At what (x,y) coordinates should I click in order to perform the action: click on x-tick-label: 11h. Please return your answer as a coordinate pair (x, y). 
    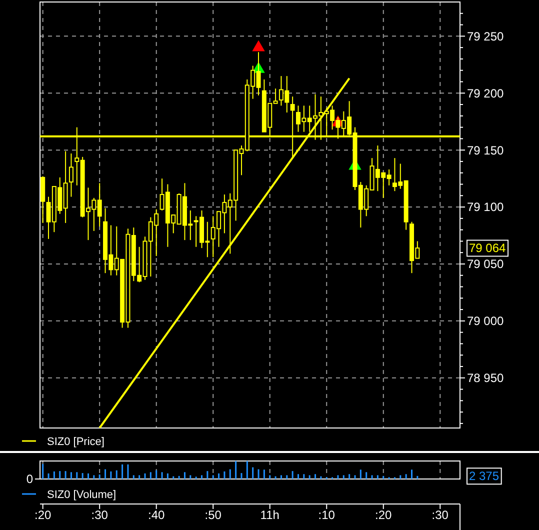
    Looking at the image, I should click on (270, 515).